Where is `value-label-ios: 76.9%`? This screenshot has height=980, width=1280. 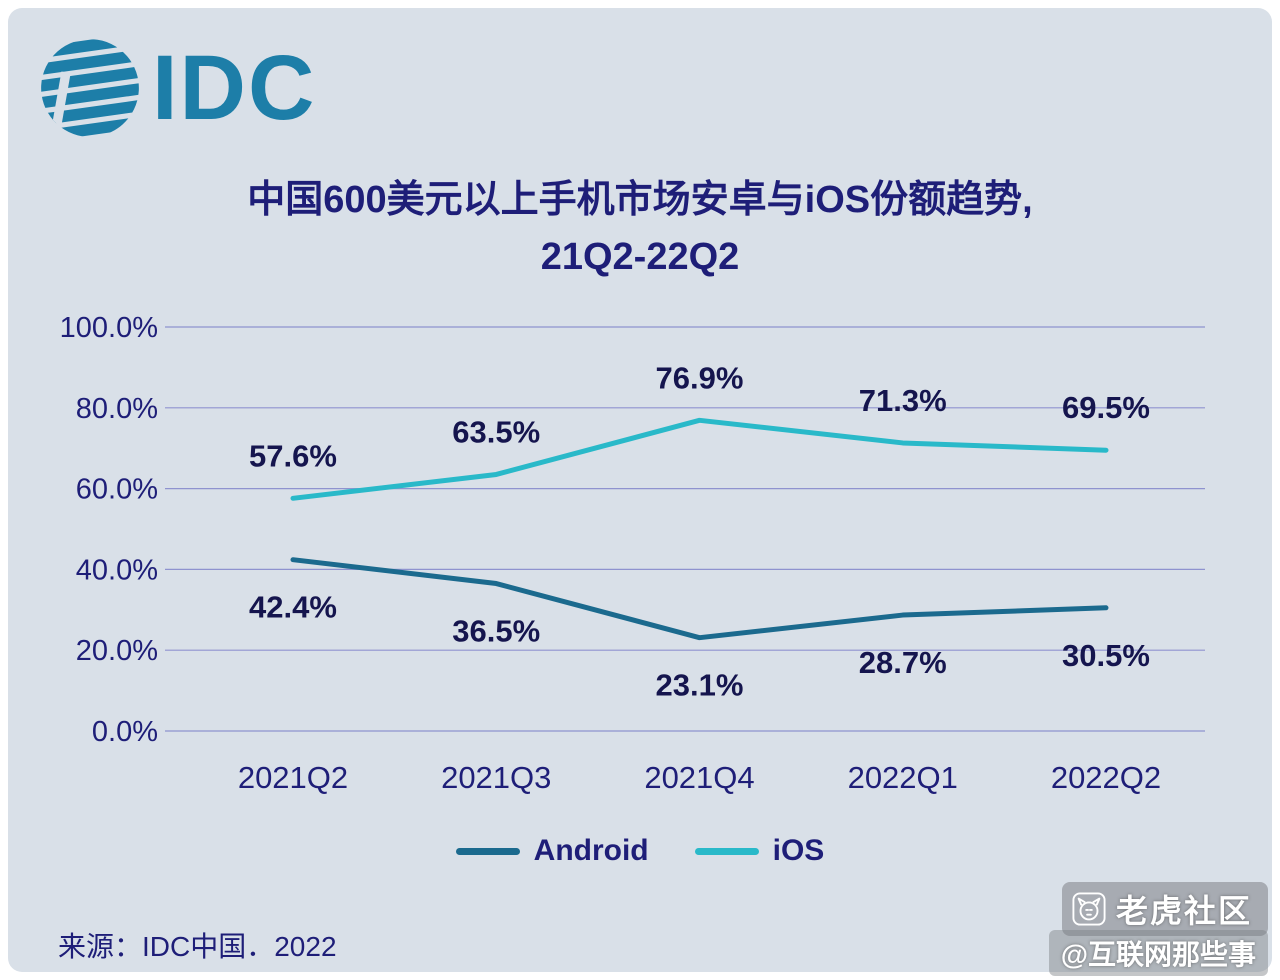 value-label-ios: 76.9% is located at coordinates (700, 377).